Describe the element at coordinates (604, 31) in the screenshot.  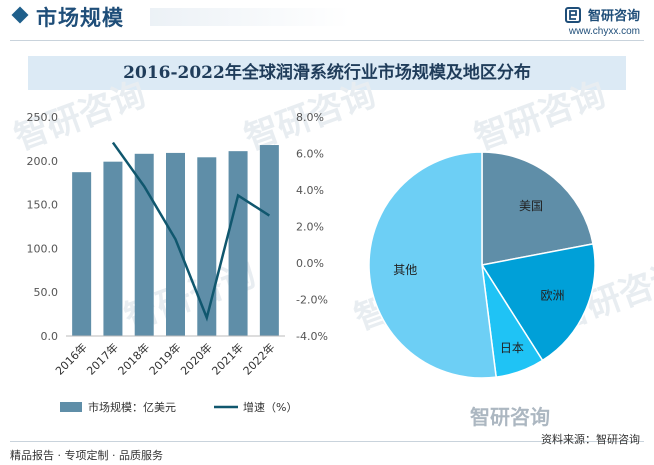
I see `logo-url: www.chyxx.com` at that location.